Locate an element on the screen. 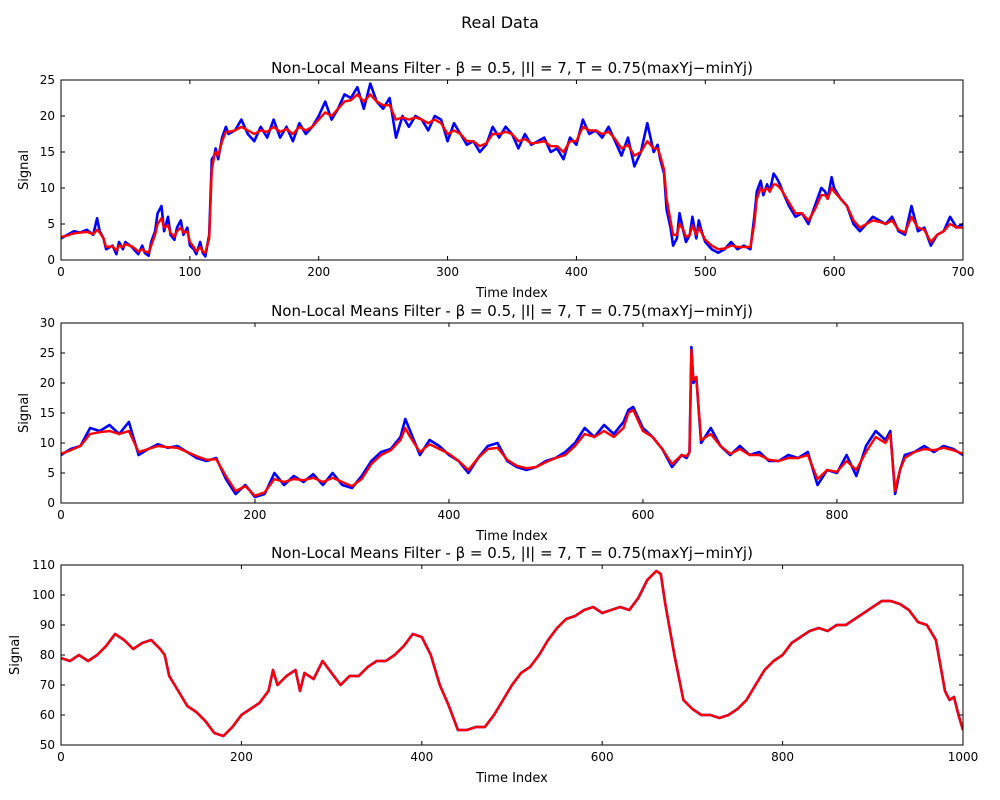 Image resolution: width=1000 pixels, height=800 pixels. x-tick-label: 100 is located at coordinates (189, 272).